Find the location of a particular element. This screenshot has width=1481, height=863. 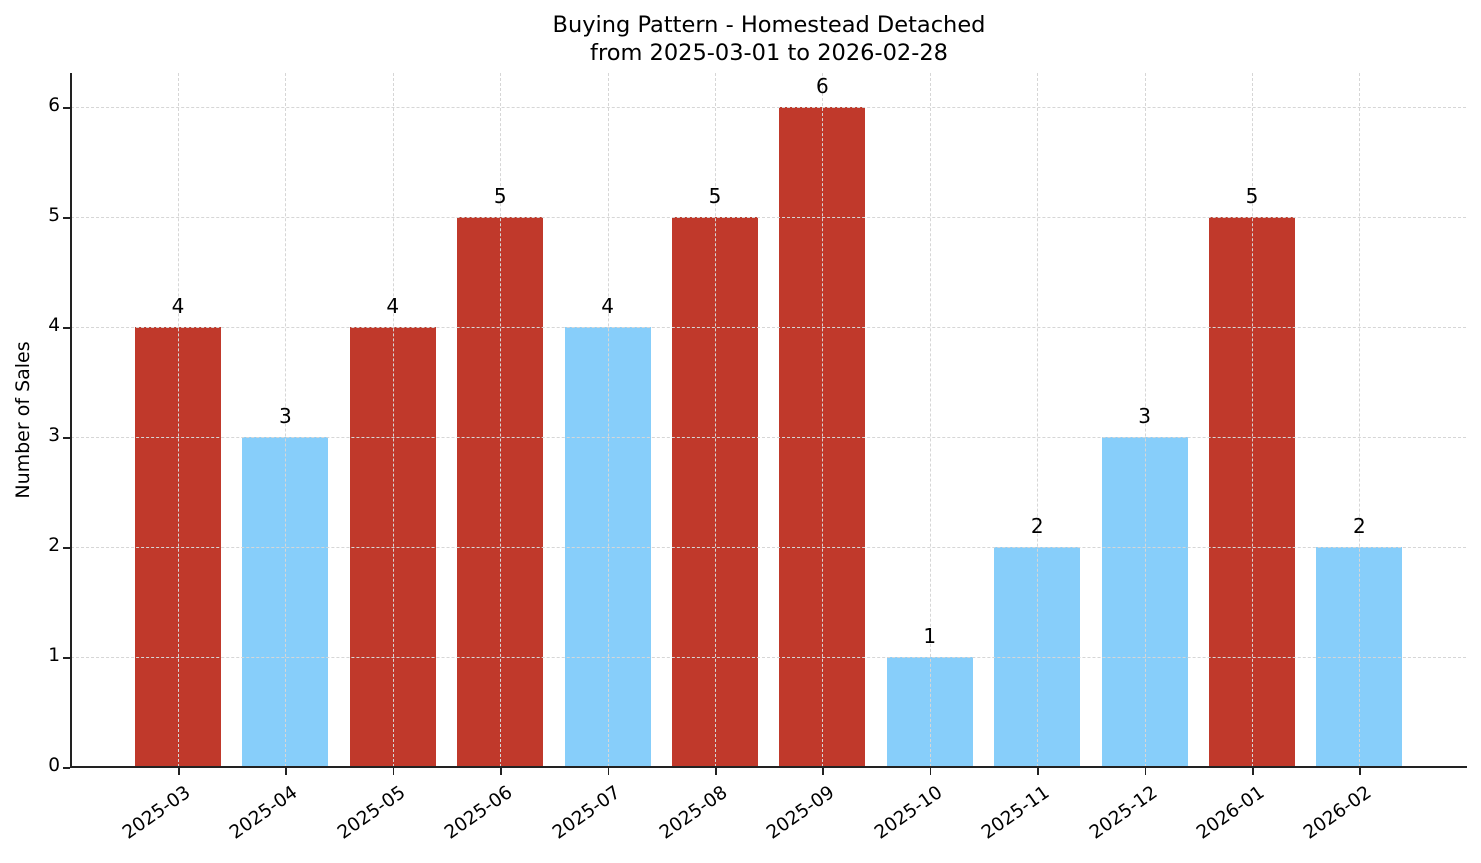

x-axis-spine is located at coordinates (768, 767).